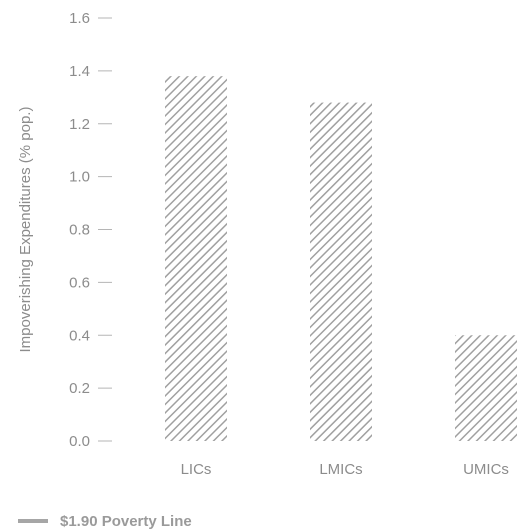  I want to click on y-tick-label: 0.2, so click(79, 388).